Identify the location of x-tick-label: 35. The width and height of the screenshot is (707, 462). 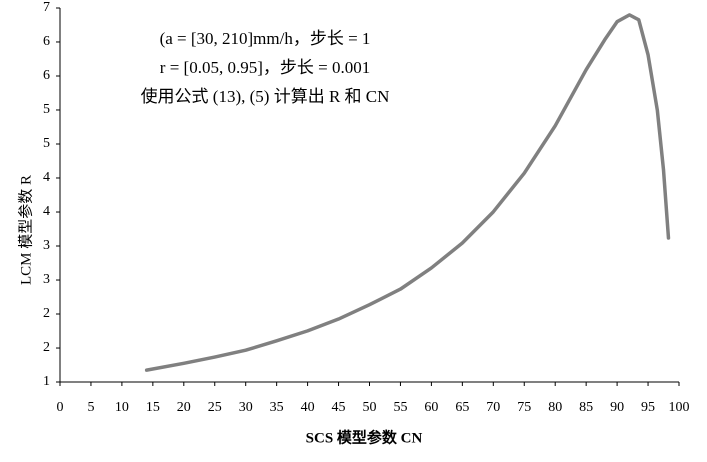
(277, 407).